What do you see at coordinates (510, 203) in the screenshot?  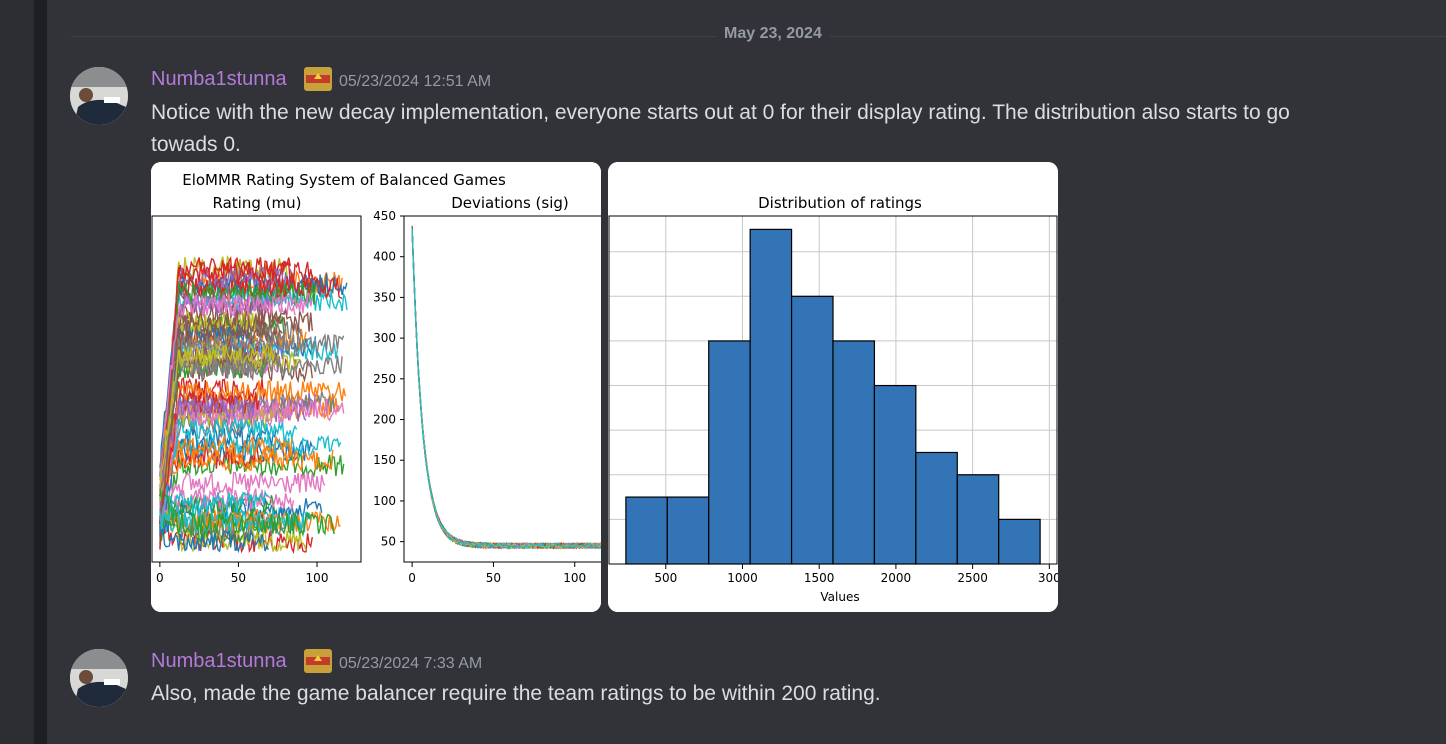 I see `chart-subtitle: Deviations (sig)` at bounding box center [510, 203].